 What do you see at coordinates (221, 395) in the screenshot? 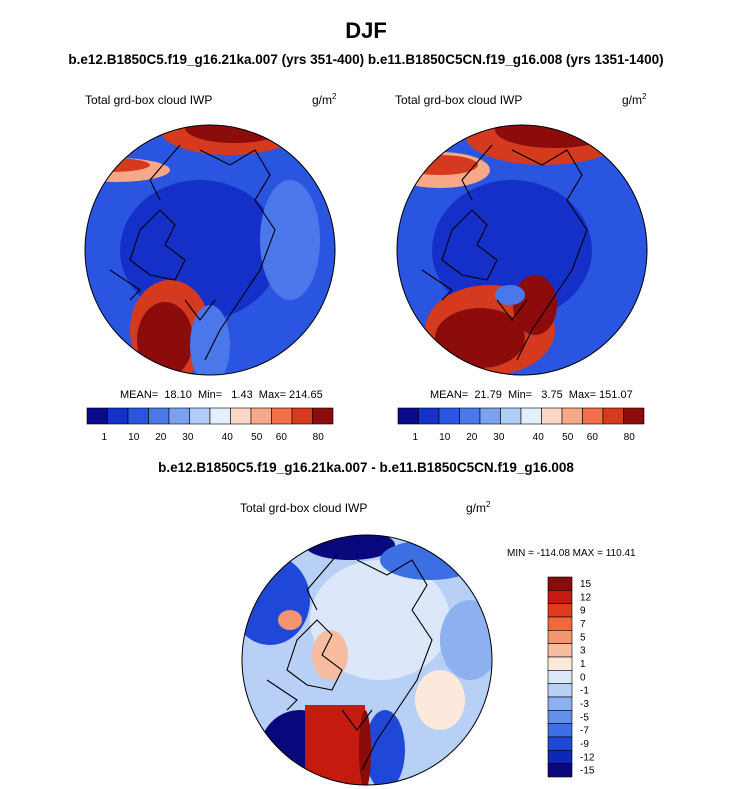
I see `stats: MEAN= 18.10 Min= 1.43 Max= 214.65` at bounding box center [221, 395].